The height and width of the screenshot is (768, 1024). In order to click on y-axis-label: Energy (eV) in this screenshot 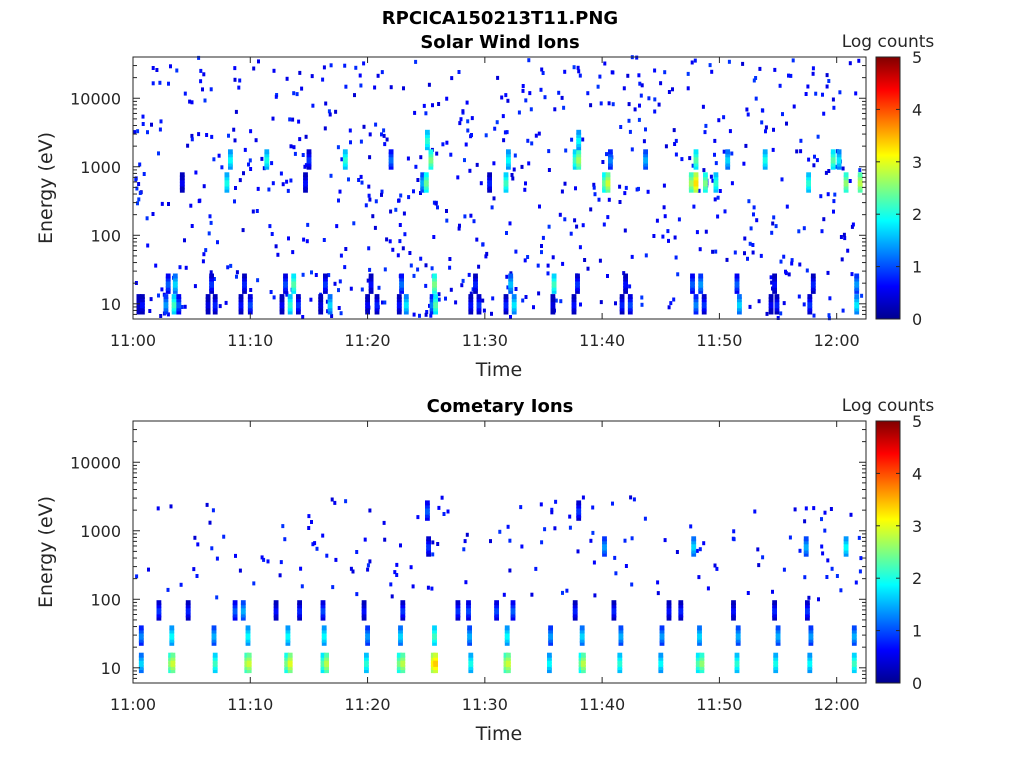, I will do `click(46, 552)`.